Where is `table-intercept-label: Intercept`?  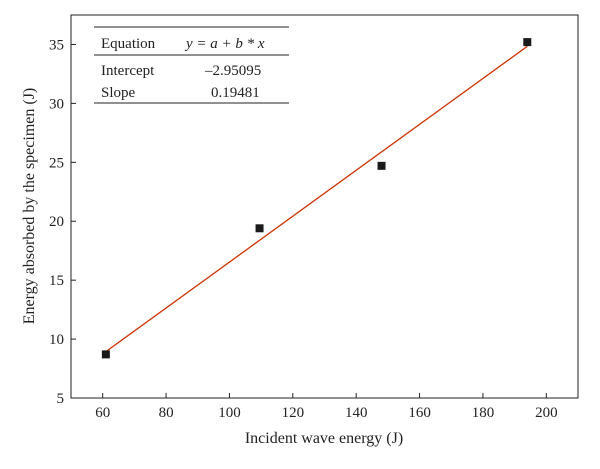
table-intercept-label: Intercept is located at coordinates (128, 71).